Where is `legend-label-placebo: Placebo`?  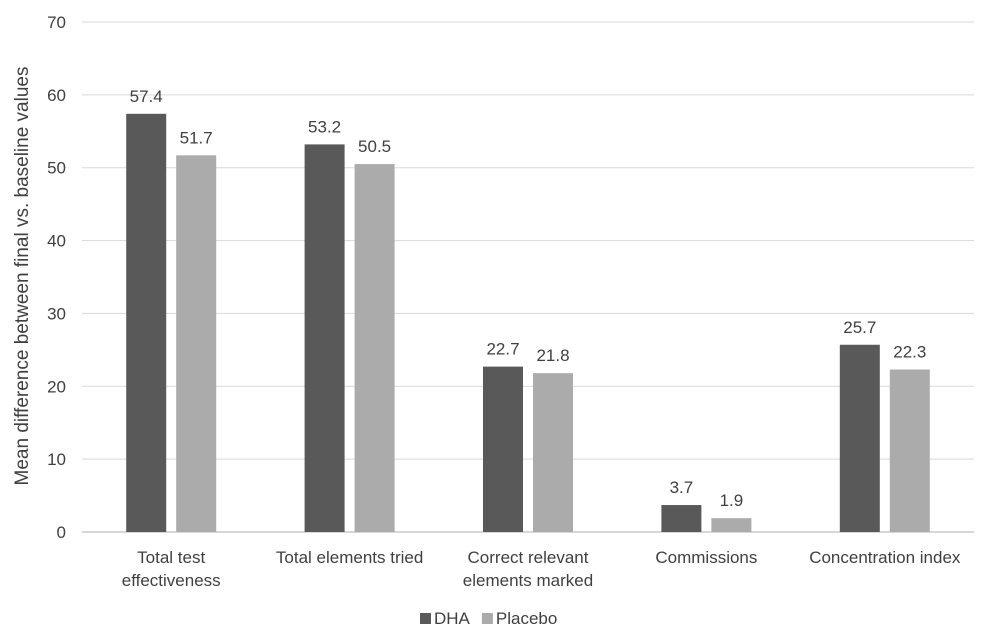
legend-label-placebo: Placebo is located at coordinates (526, 618).